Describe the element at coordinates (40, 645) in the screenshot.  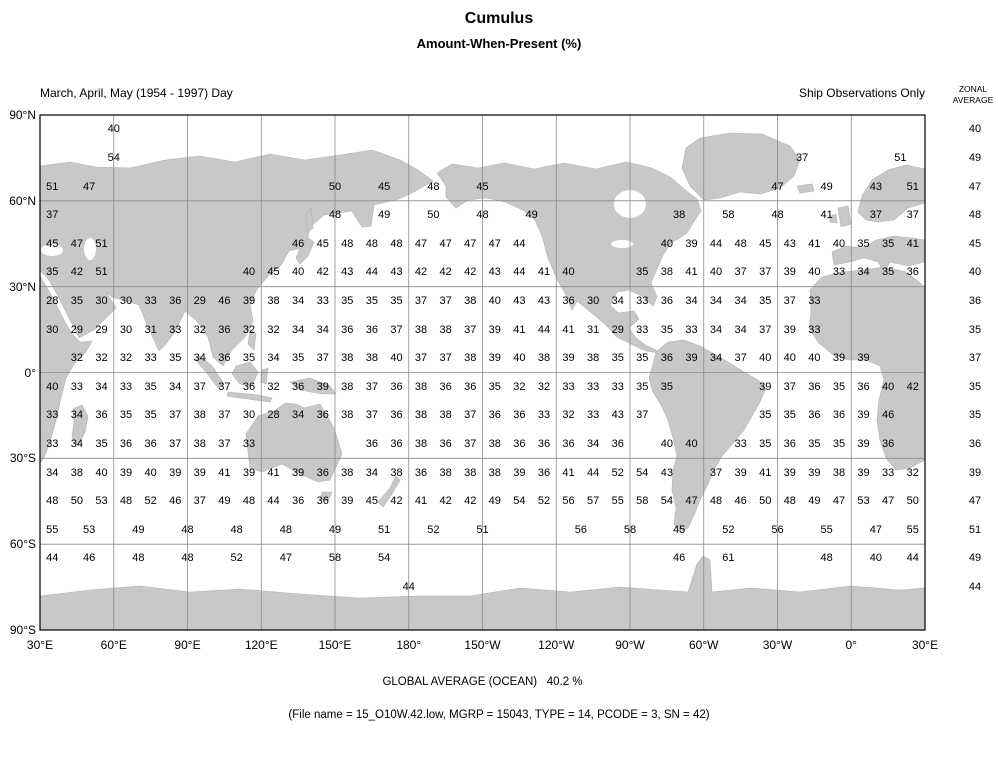
I see `lon-axis-label: 30°E` at that location.